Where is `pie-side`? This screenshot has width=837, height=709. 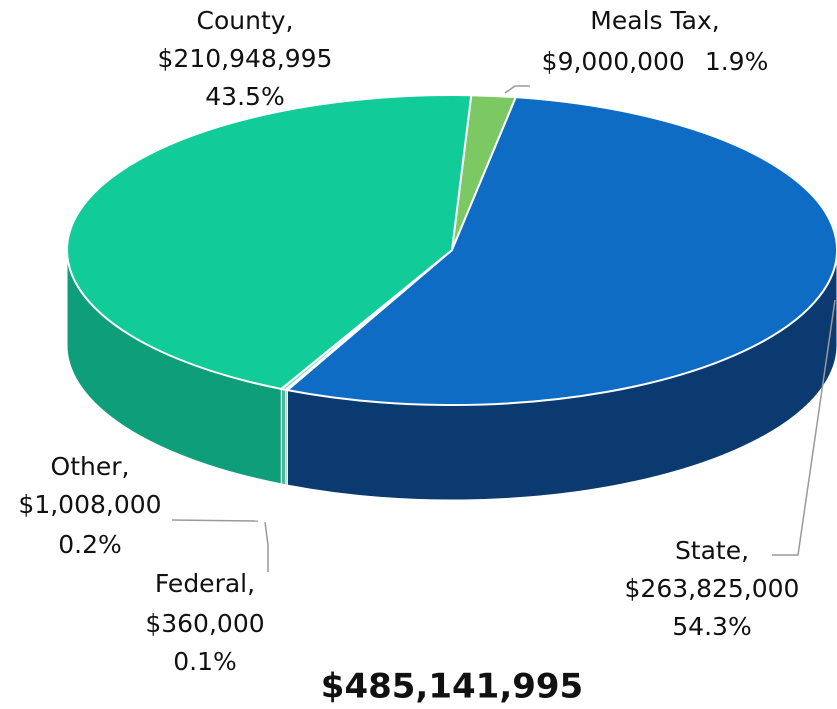 pie-side is located at coordinates (283, 437).